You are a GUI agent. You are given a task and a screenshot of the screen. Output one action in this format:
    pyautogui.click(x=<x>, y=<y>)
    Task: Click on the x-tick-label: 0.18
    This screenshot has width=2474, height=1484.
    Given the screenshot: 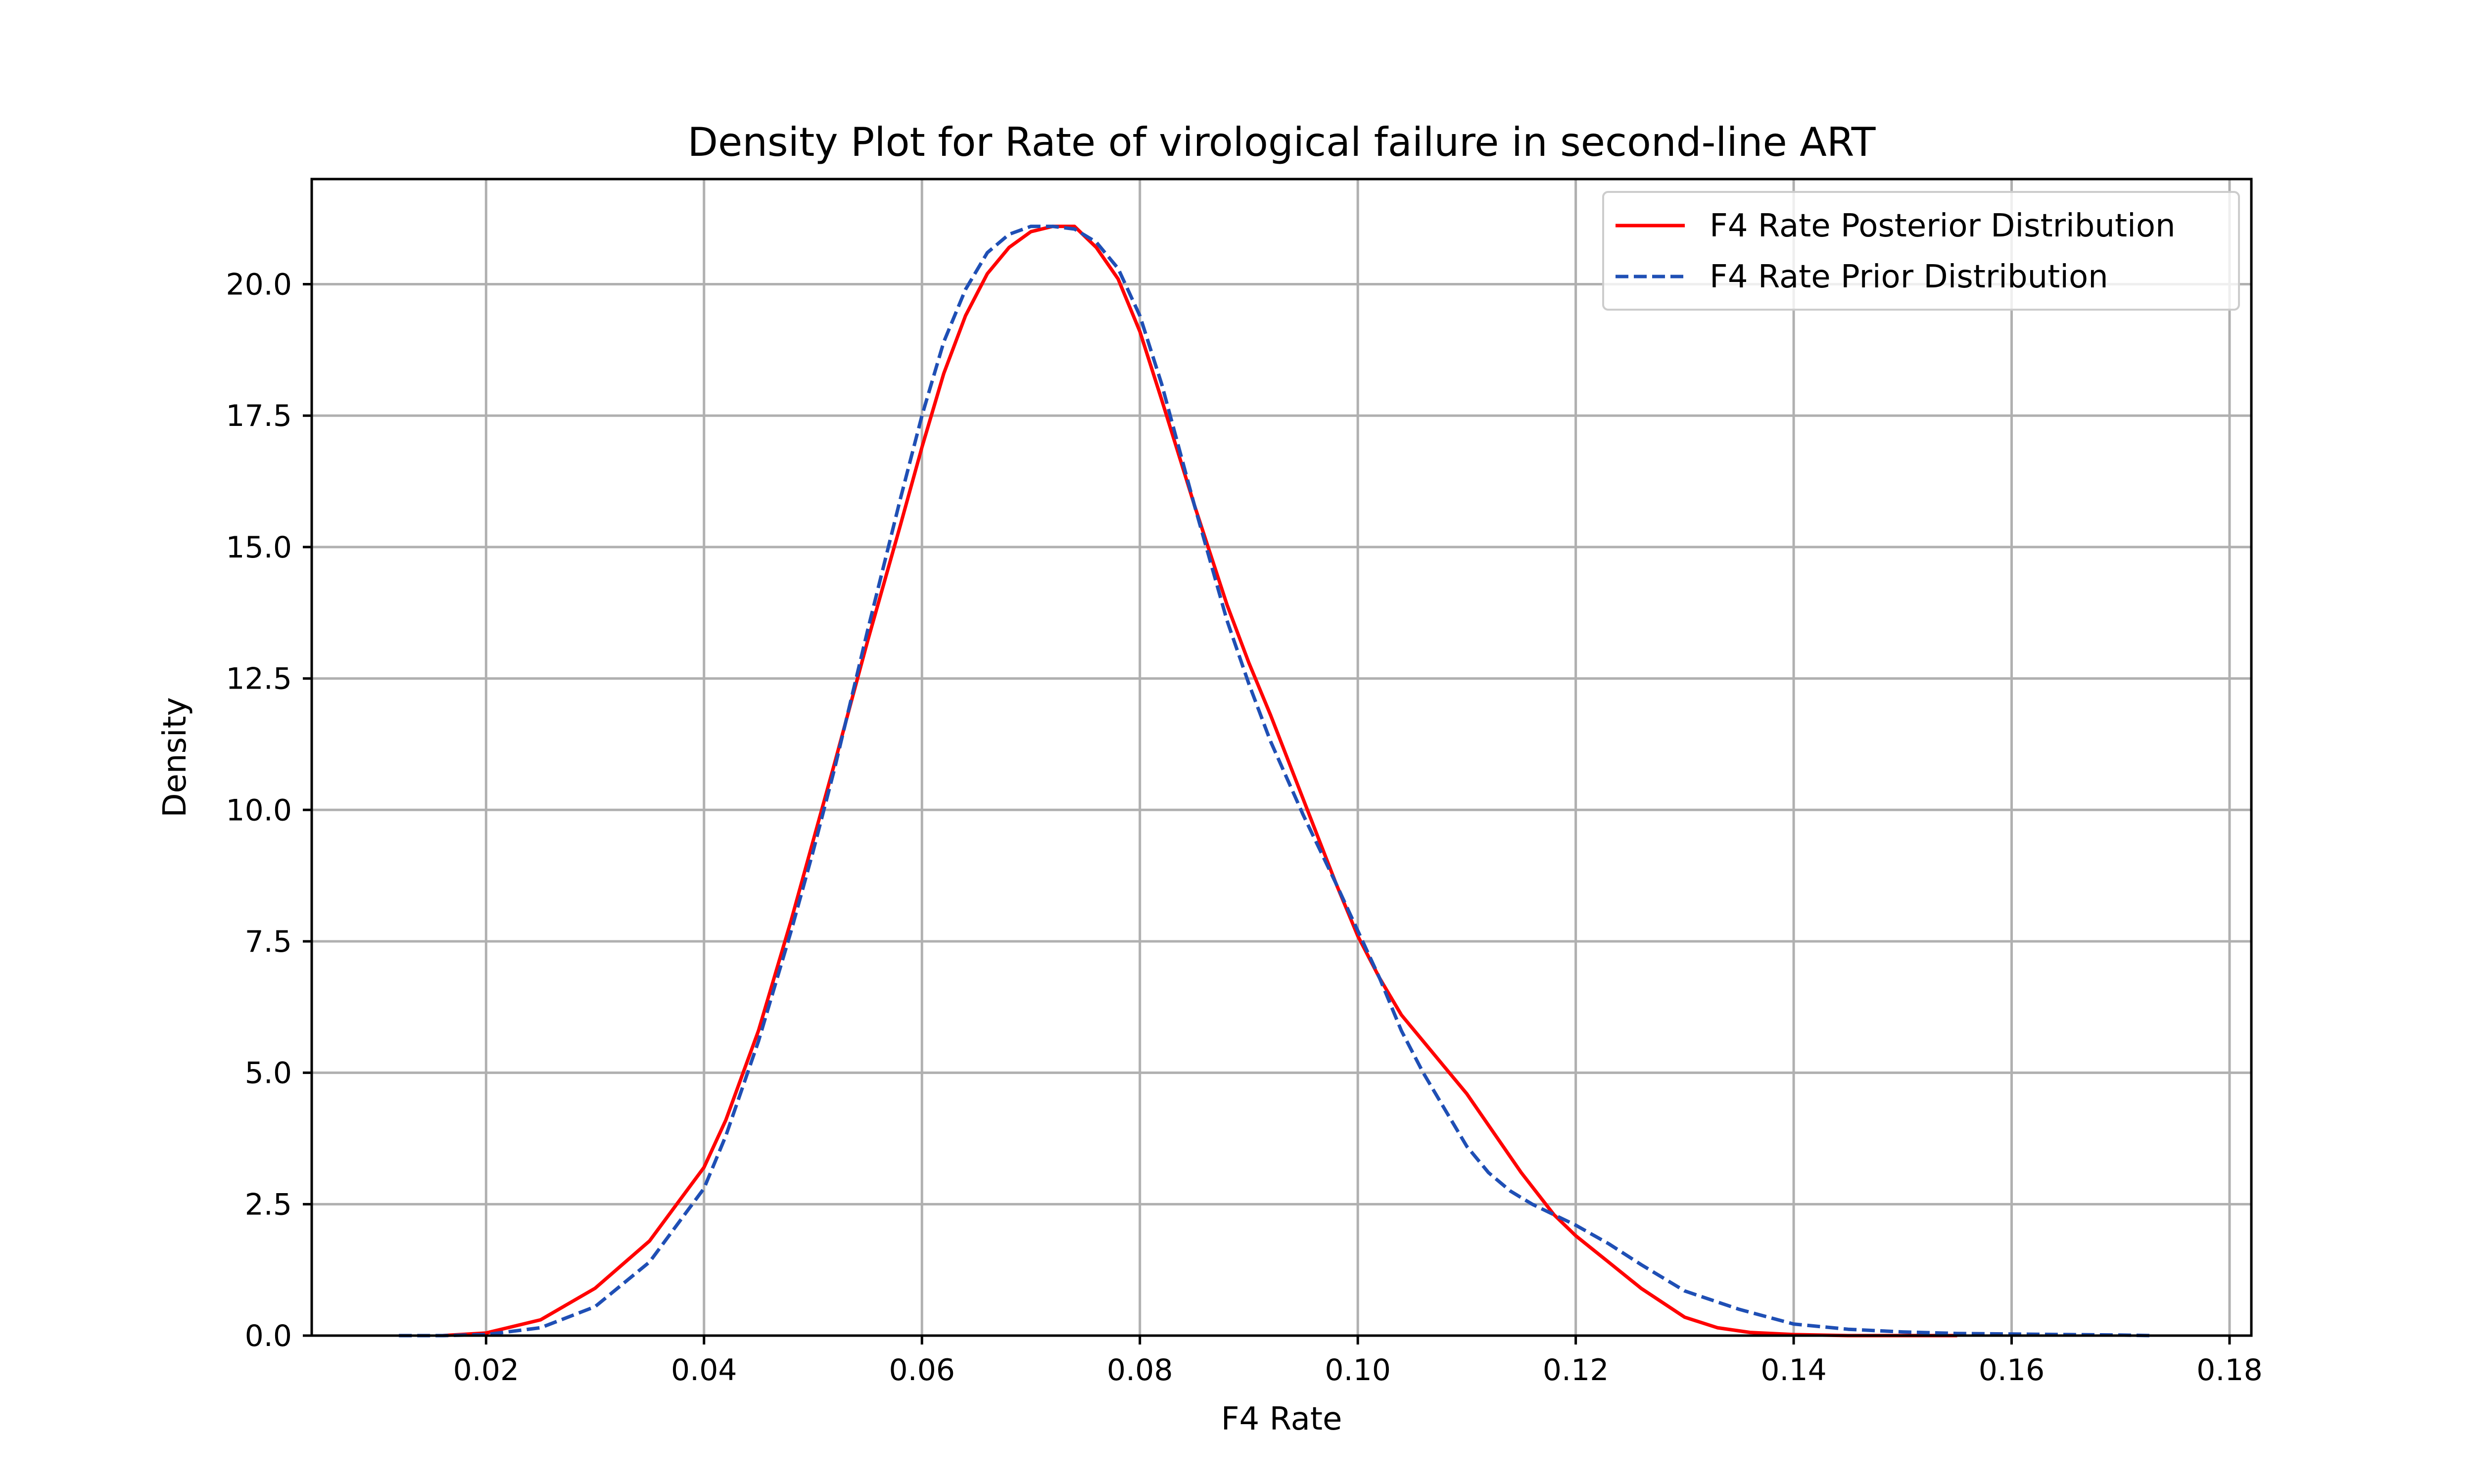 What is the action you would take?
    pyautogui.click(x=2230, y=1370)
    